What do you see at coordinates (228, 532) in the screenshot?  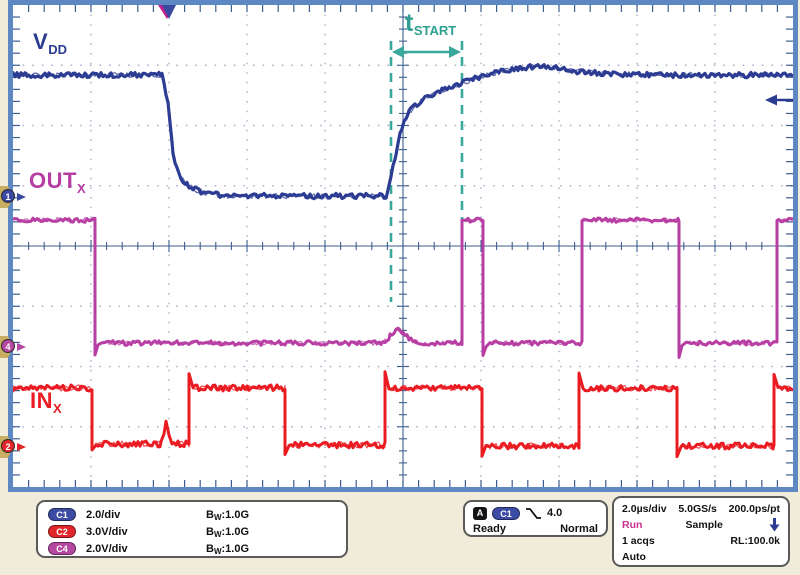 I see `c2-bandwidth-value: BW:1.0G` at bounding box center [228, 532].